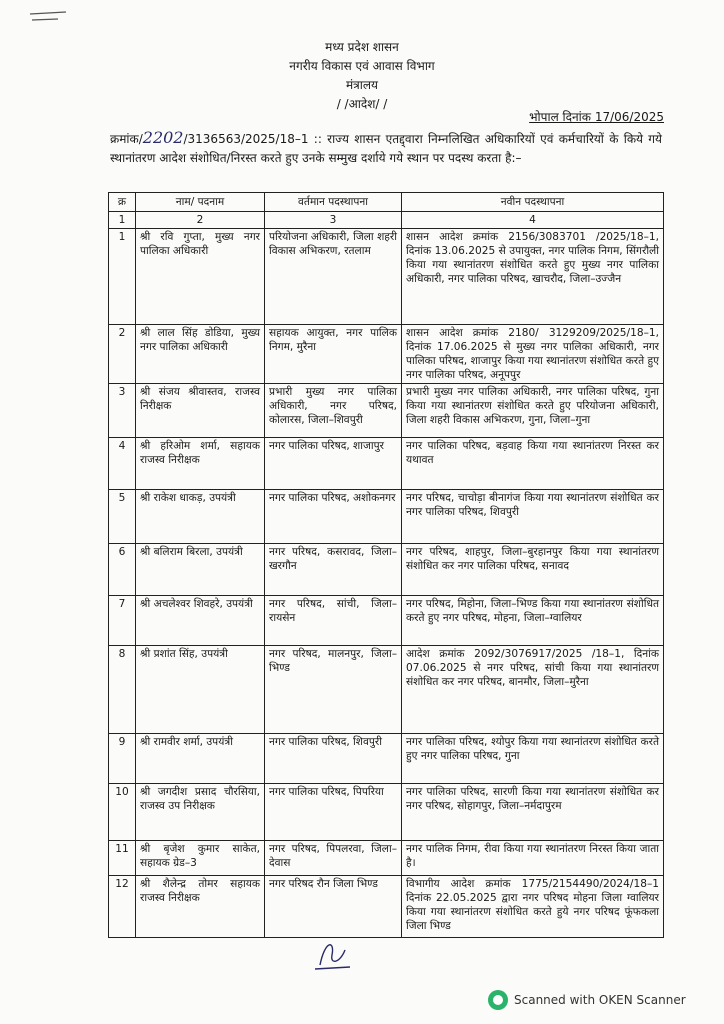  Describe the element at coordinates (362, 47) in the screenshot. I see `letterhead-government: मध्य प्रदेश शासन` at that location.